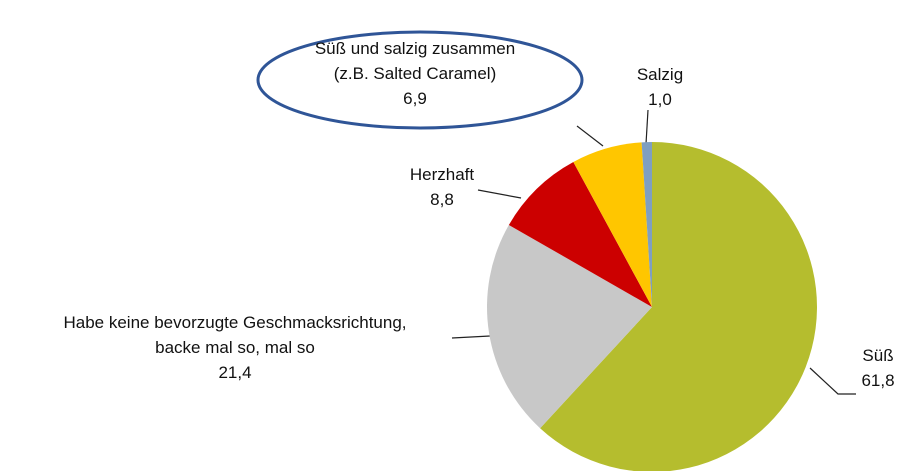  What do you see at coordinates (877, 368) in the screenshot?
I see `slice-label: Süß 61,8` at bounding box center [877, 368].